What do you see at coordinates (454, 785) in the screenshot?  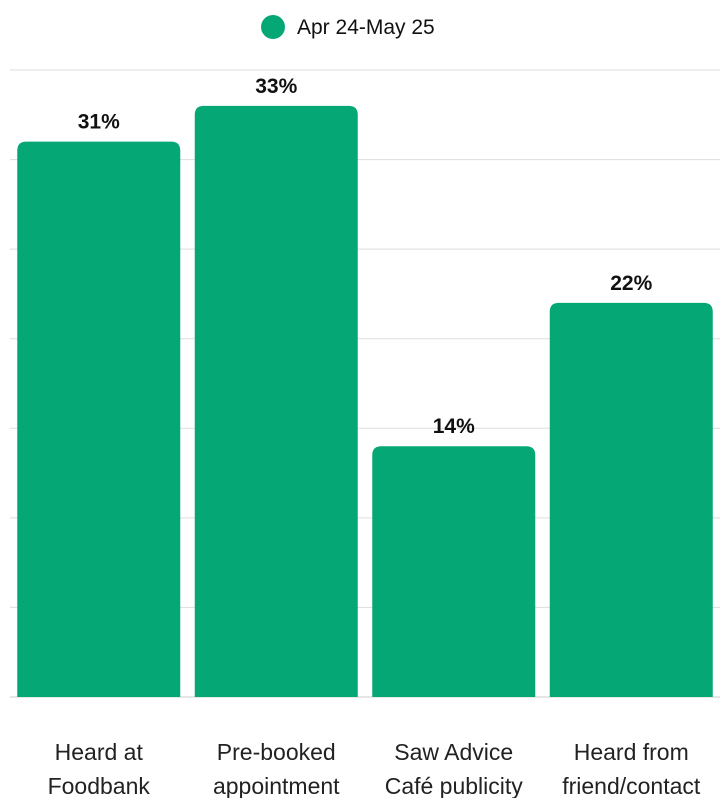 I see `category-label: Café publicity` at bounding box center [454, 785].